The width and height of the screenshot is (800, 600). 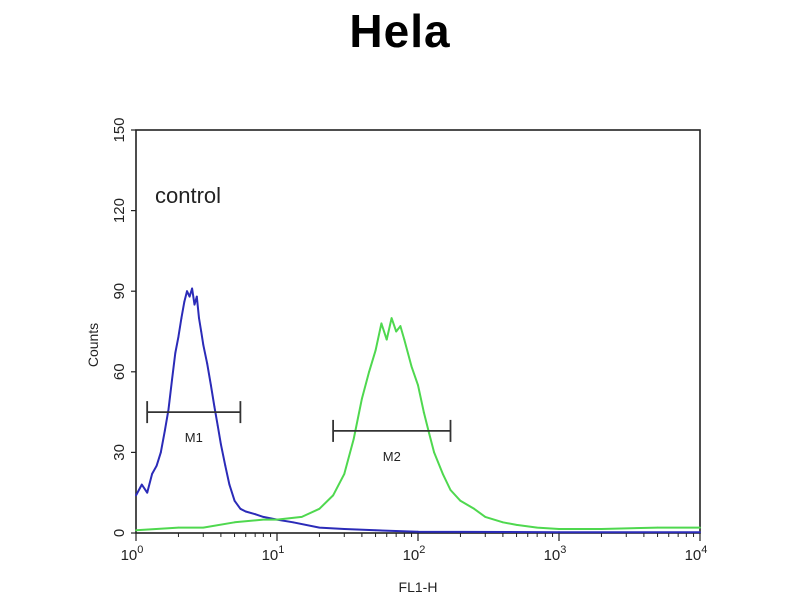 I want to click on x-tick-label: 10², so click(x=414, y=554).